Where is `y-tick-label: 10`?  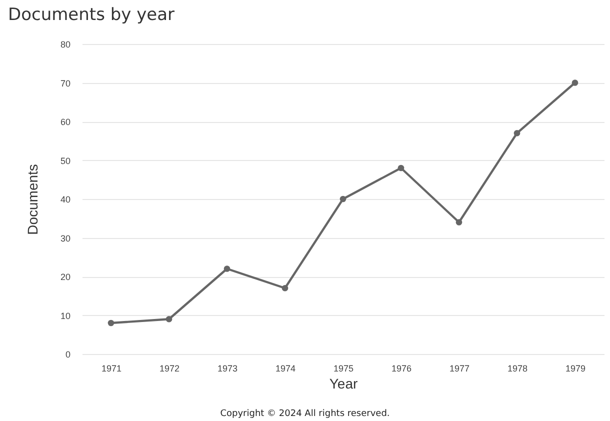
y-tick-label: 10 is located at coordinates (65, 315).